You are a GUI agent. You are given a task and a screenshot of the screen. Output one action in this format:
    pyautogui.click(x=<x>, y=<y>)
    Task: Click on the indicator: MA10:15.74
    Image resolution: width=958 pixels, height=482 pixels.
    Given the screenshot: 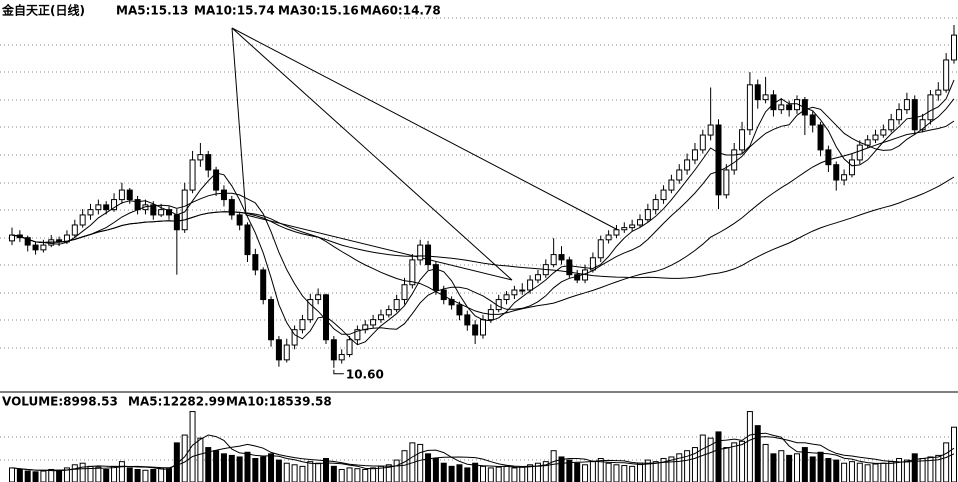 What is the action you would take?
    pyautogui.click(x=234, y=11)
    